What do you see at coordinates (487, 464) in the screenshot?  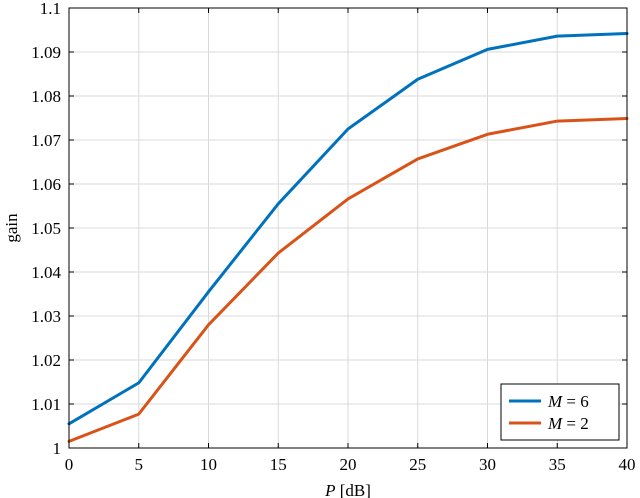 I see `x-tick-label: 30` at bounding box center [487, 464].